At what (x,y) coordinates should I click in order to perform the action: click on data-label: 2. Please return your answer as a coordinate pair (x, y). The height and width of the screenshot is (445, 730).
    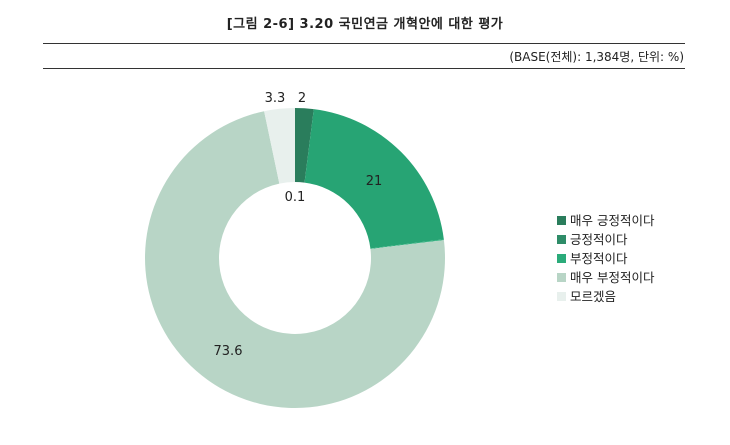
    Looking at the image, I should click on (302, 98).